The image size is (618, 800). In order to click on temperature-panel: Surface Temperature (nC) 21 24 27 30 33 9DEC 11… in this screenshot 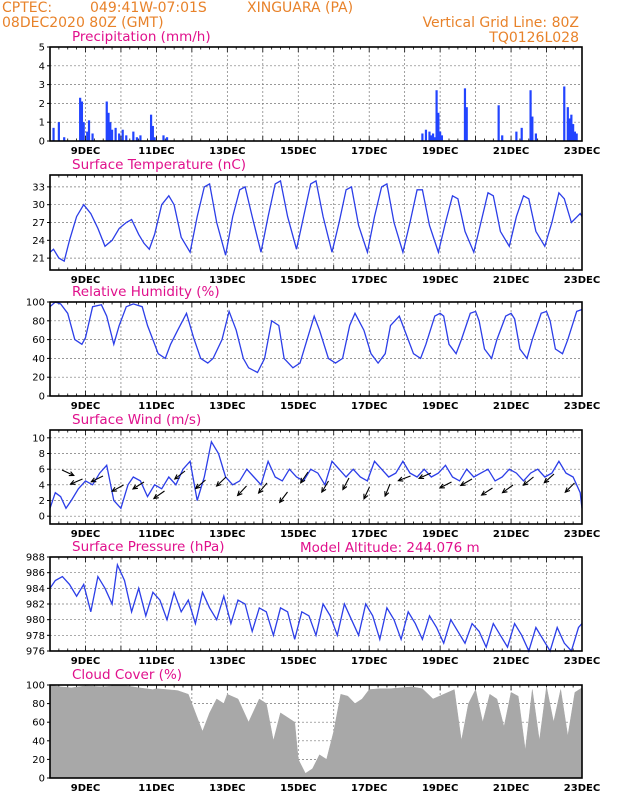, I will do `click(316, 221)`.